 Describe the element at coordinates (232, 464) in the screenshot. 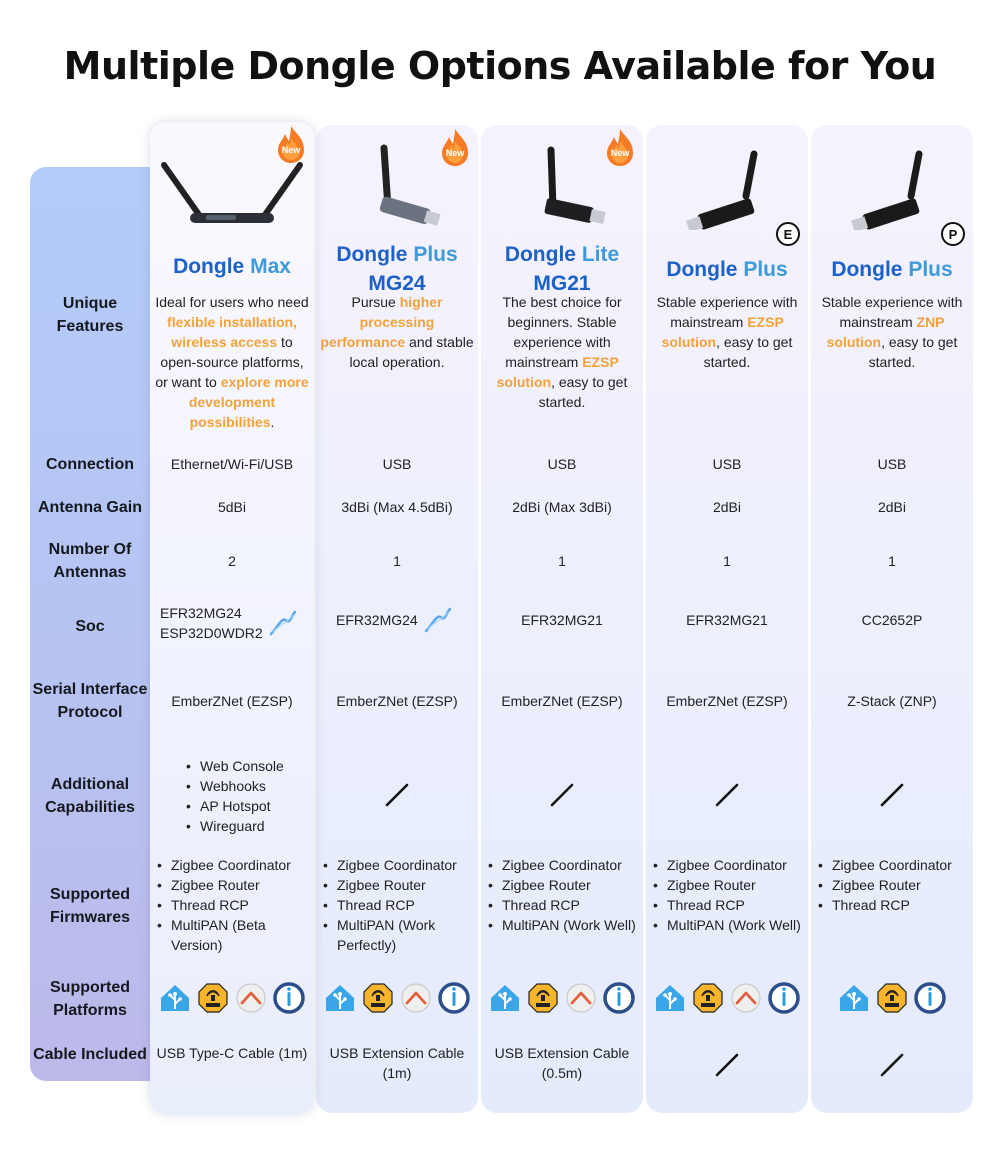

I see `connection-cell: Ethernet/Wi-Fi/USB` at that location.